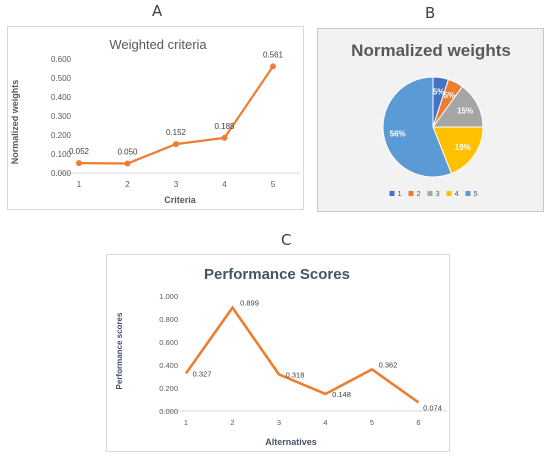  What do you see at coordinates (372, 422) in the screenshot?
I see `chart-c-xtick-label: 5` at bounding box center [372, 422].